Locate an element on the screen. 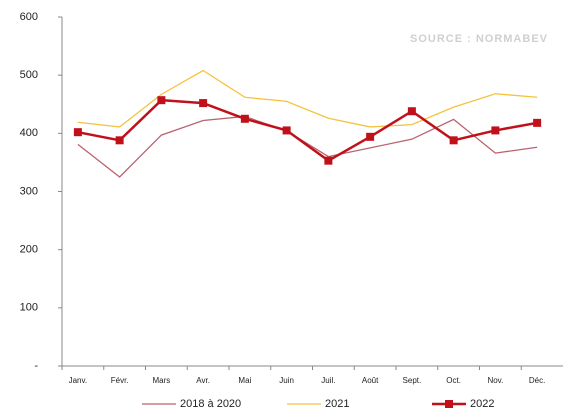 The image size is (563, 409). legend-marker is located at coordinates (449, 404).